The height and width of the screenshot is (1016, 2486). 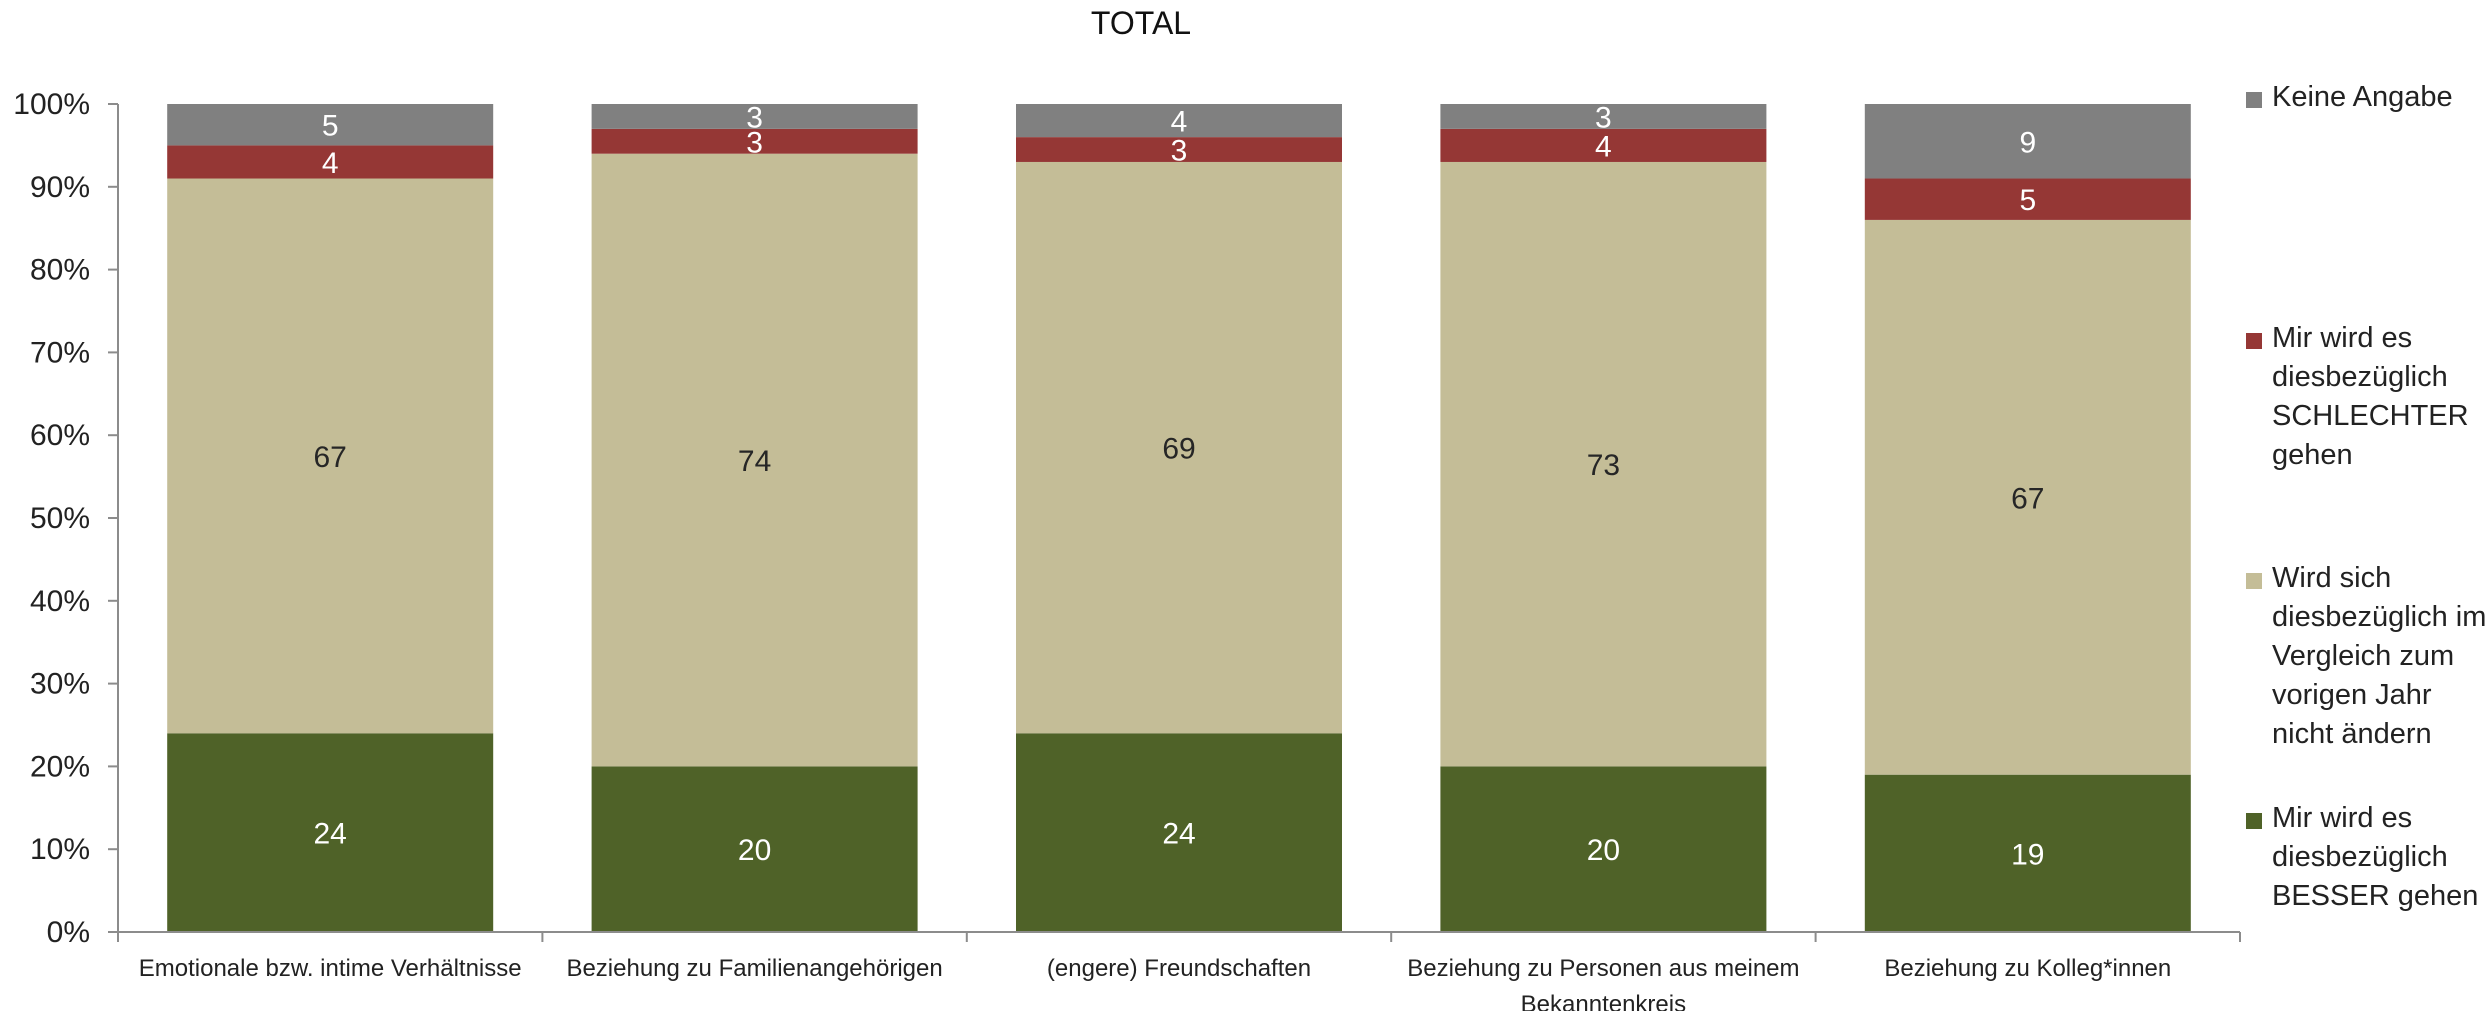 What do you see at coordinates (330, 968) in the screenshot?
I see `x-category-label: Emotionale bzw. intime Verhältnisse` at bounding box center [330, 968].